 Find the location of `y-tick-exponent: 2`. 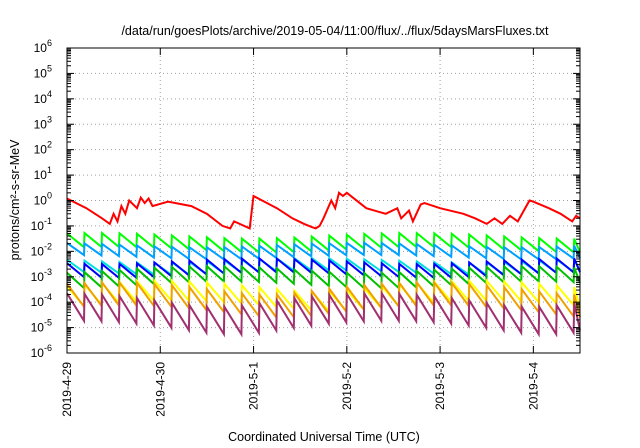

y-tick-exponent: 2 is located at coordinates (49, 145).